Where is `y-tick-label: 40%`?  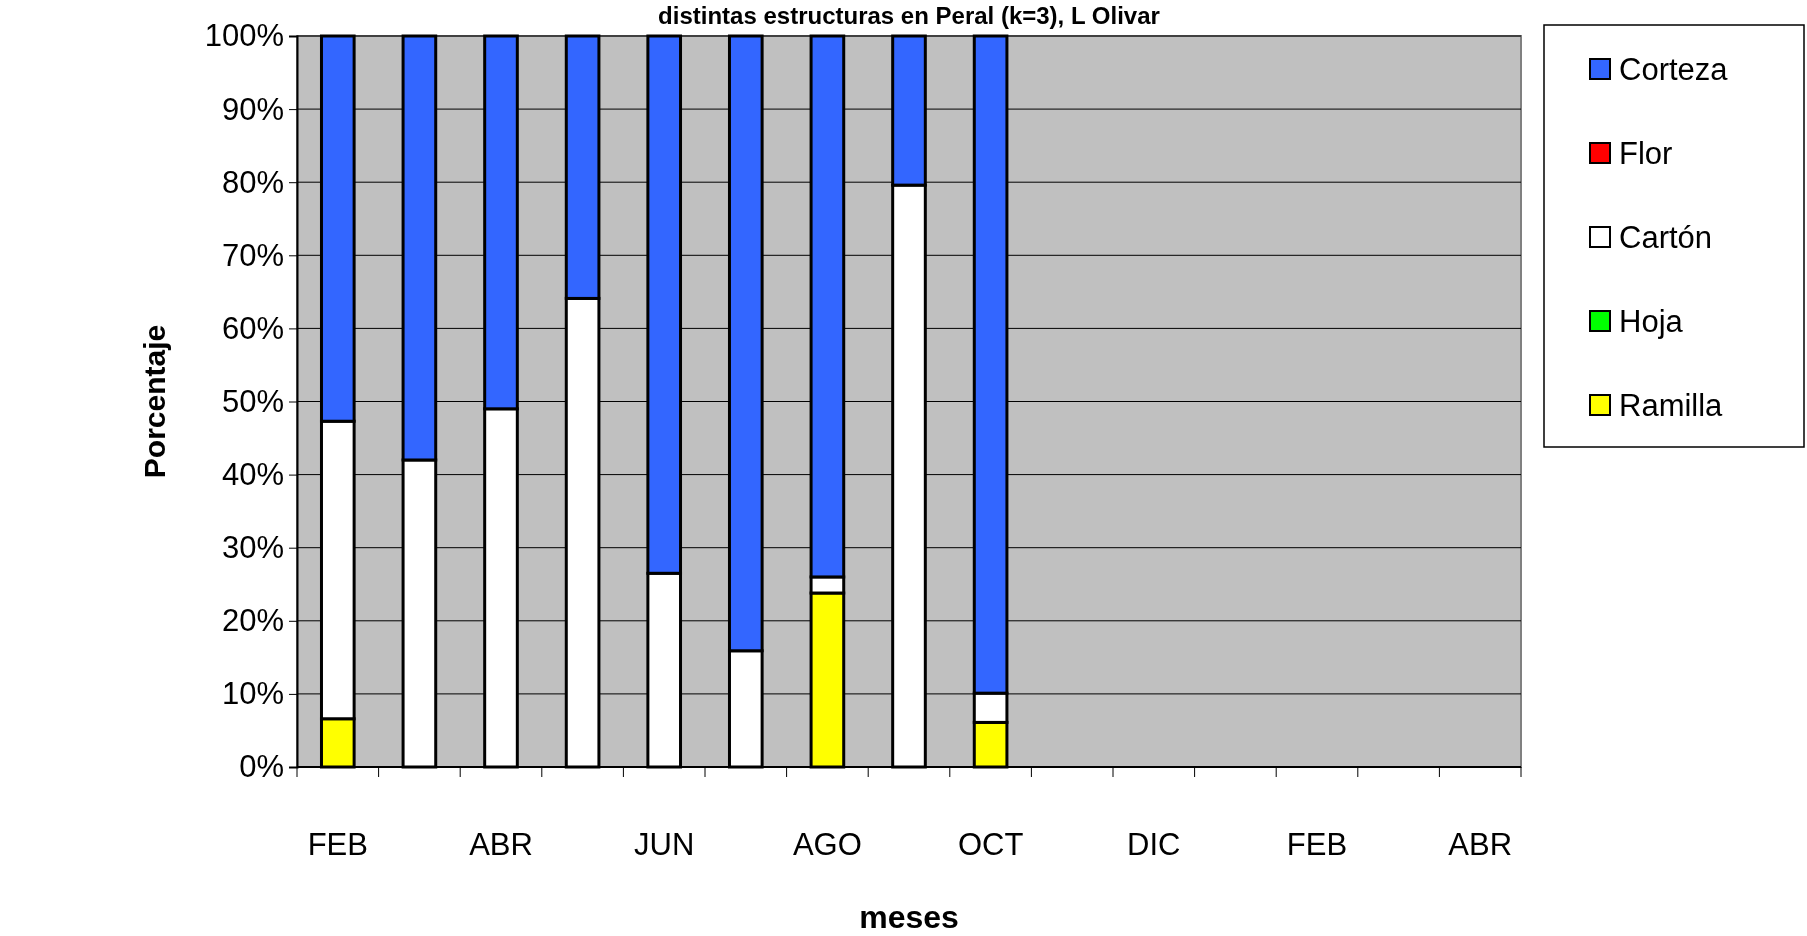
y-tick-label: 40% is located at coordinates (252, 475).